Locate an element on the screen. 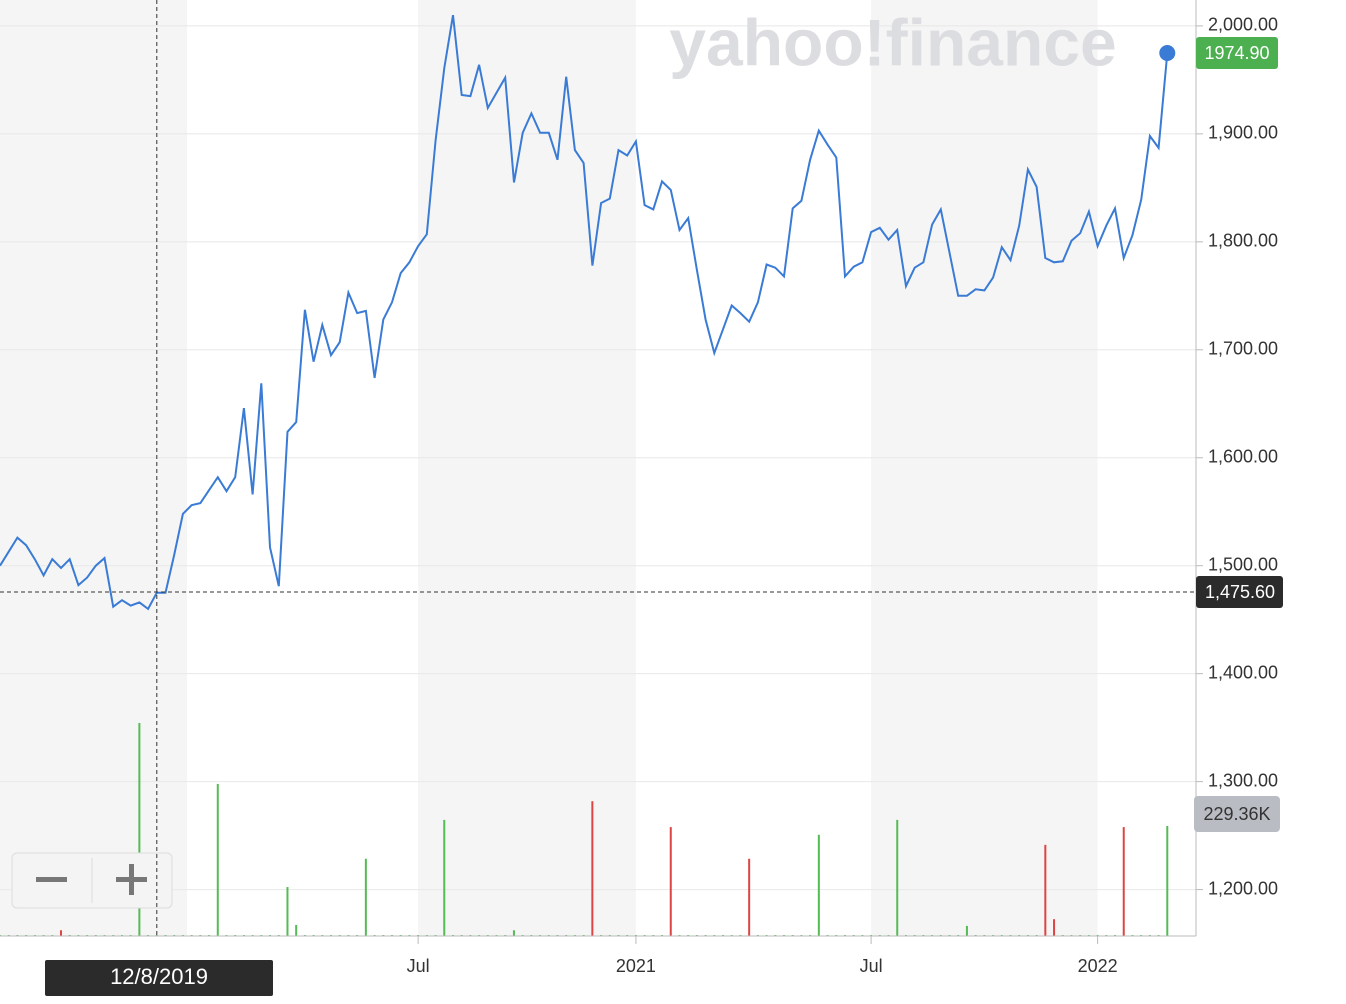 This screenshot has width=1346, height=1004. x-tick-label: 2021 is located at coordinates (636, 966).